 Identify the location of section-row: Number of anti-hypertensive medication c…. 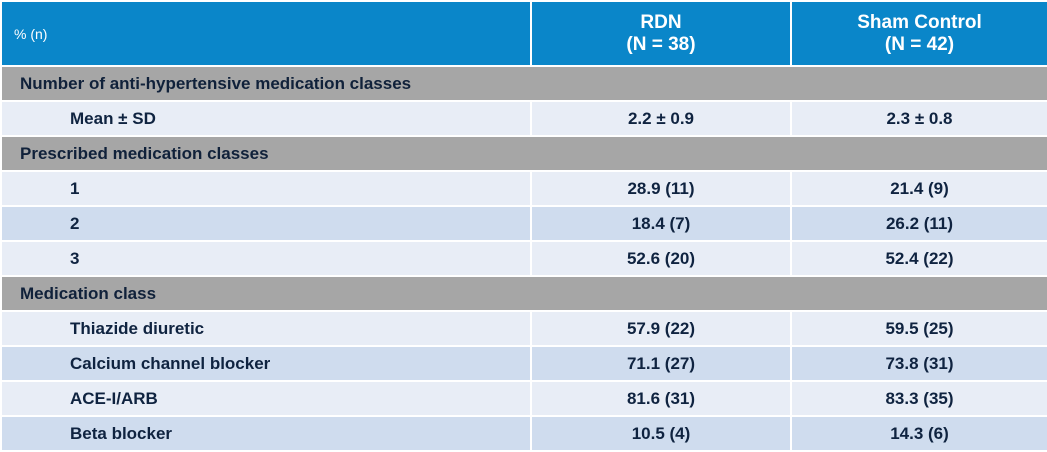
(523, 83).